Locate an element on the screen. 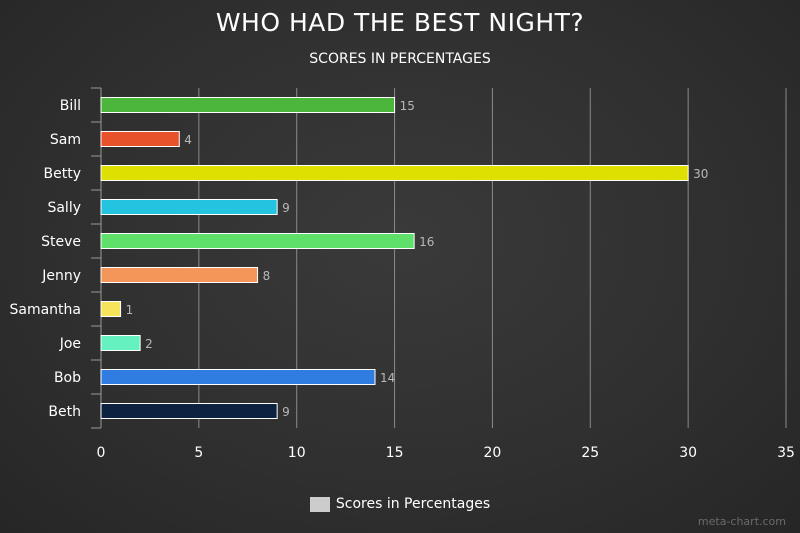 The width and height of the screenshot is (800, 533). data-label: 2 is located at coordinates (149, 344).